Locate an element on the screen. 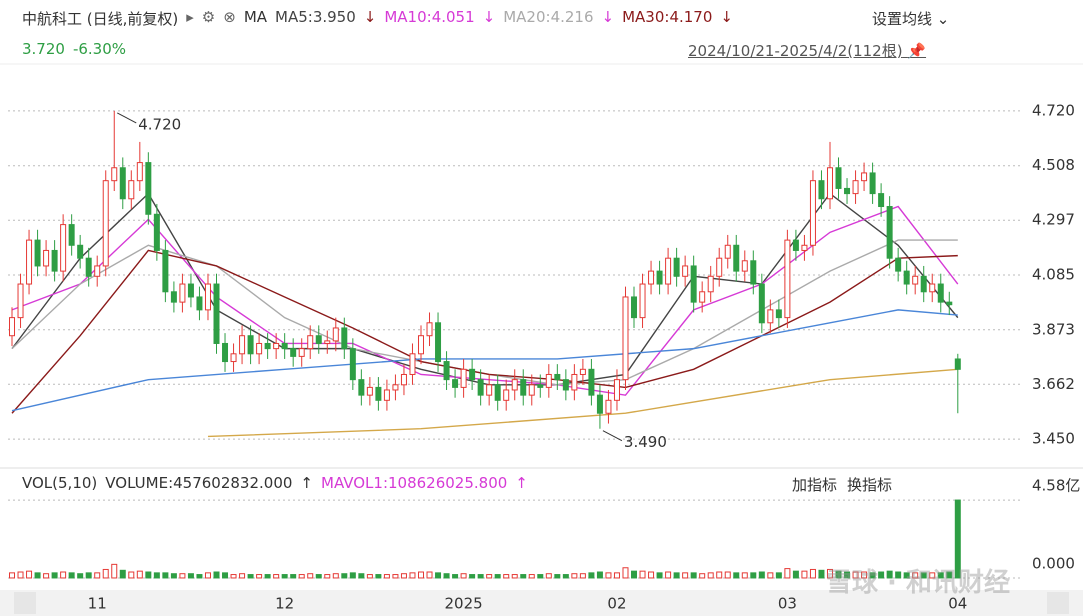 The width and height of the screenshot is (1083, 616). settings-icon: ⚙ is located at coordinates (208, 17).